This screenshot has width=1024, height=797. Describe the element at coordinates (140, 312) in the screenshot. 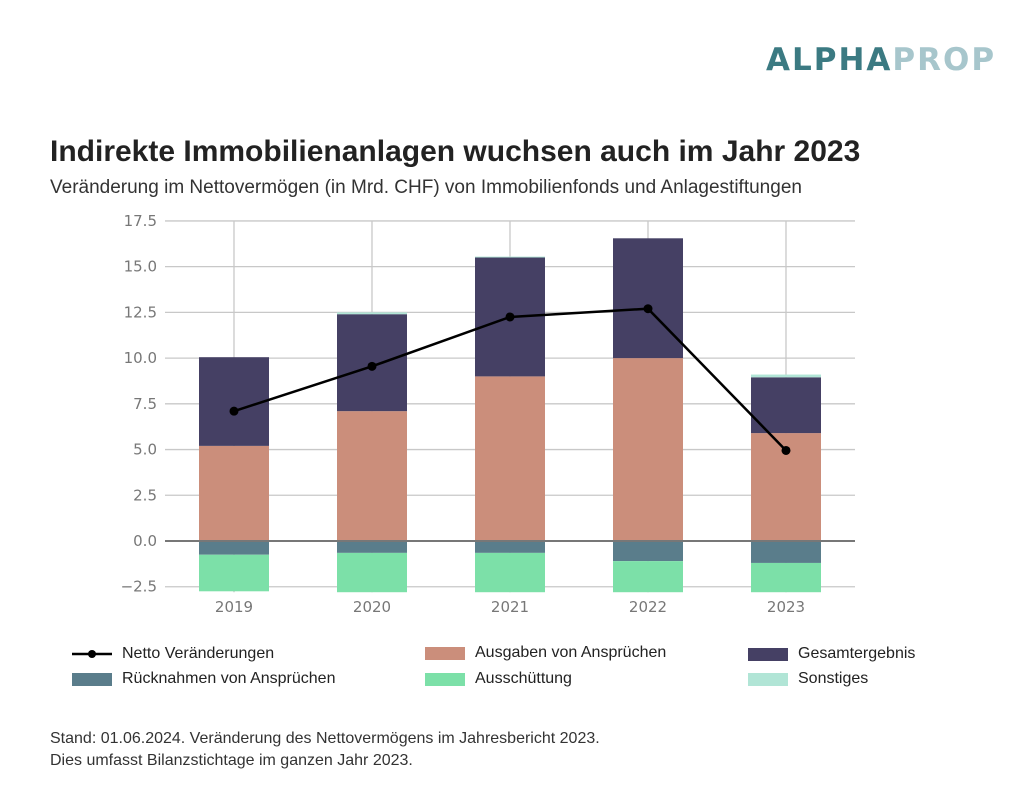

I see `y-tick-label: 12.5` at that location.